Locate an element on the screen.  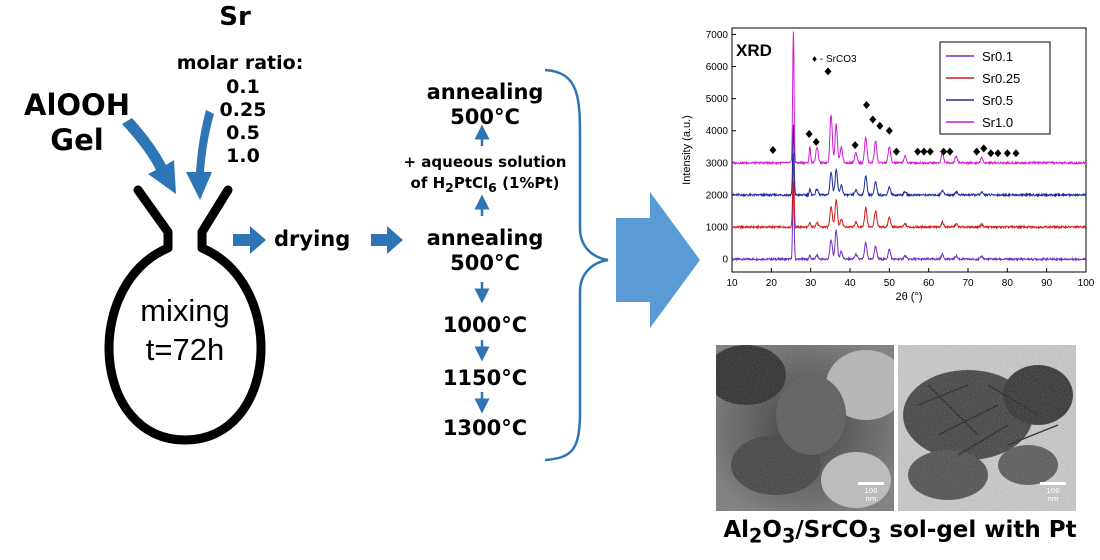
y-tick-label: 0 is located at coordinates (725, 260).